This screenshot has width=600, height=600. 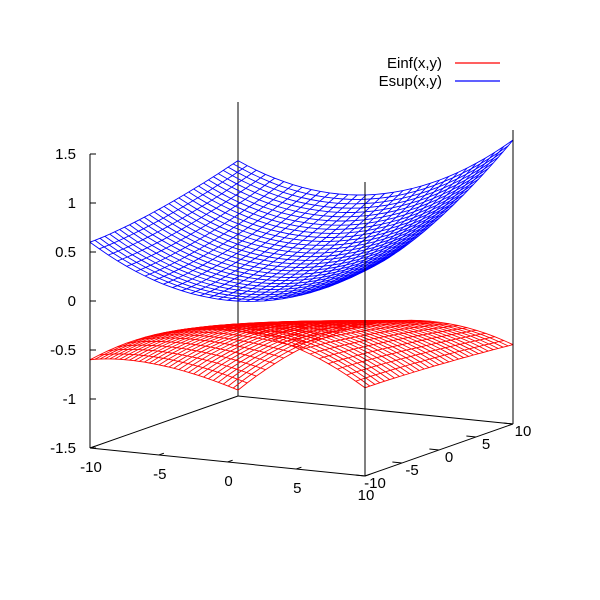 I want to click on legend-label-esup: Esup(x,y), so click(x=410, y=81).